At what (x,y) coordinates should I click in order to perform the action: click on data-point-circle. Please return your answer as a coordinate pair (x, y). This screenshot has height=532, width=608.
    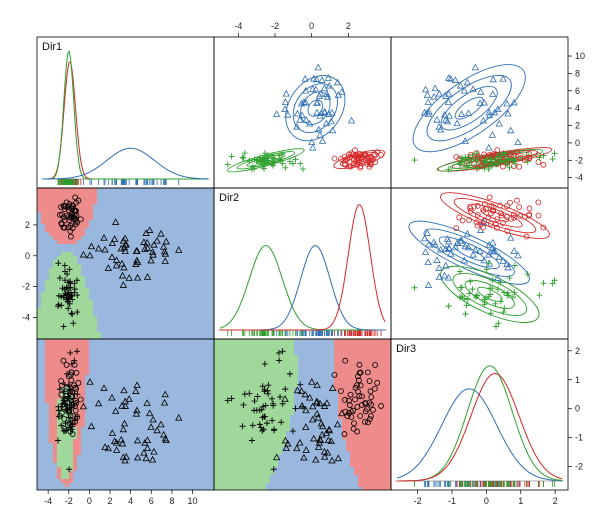
    Looking at the image, I should click on (75, 224).